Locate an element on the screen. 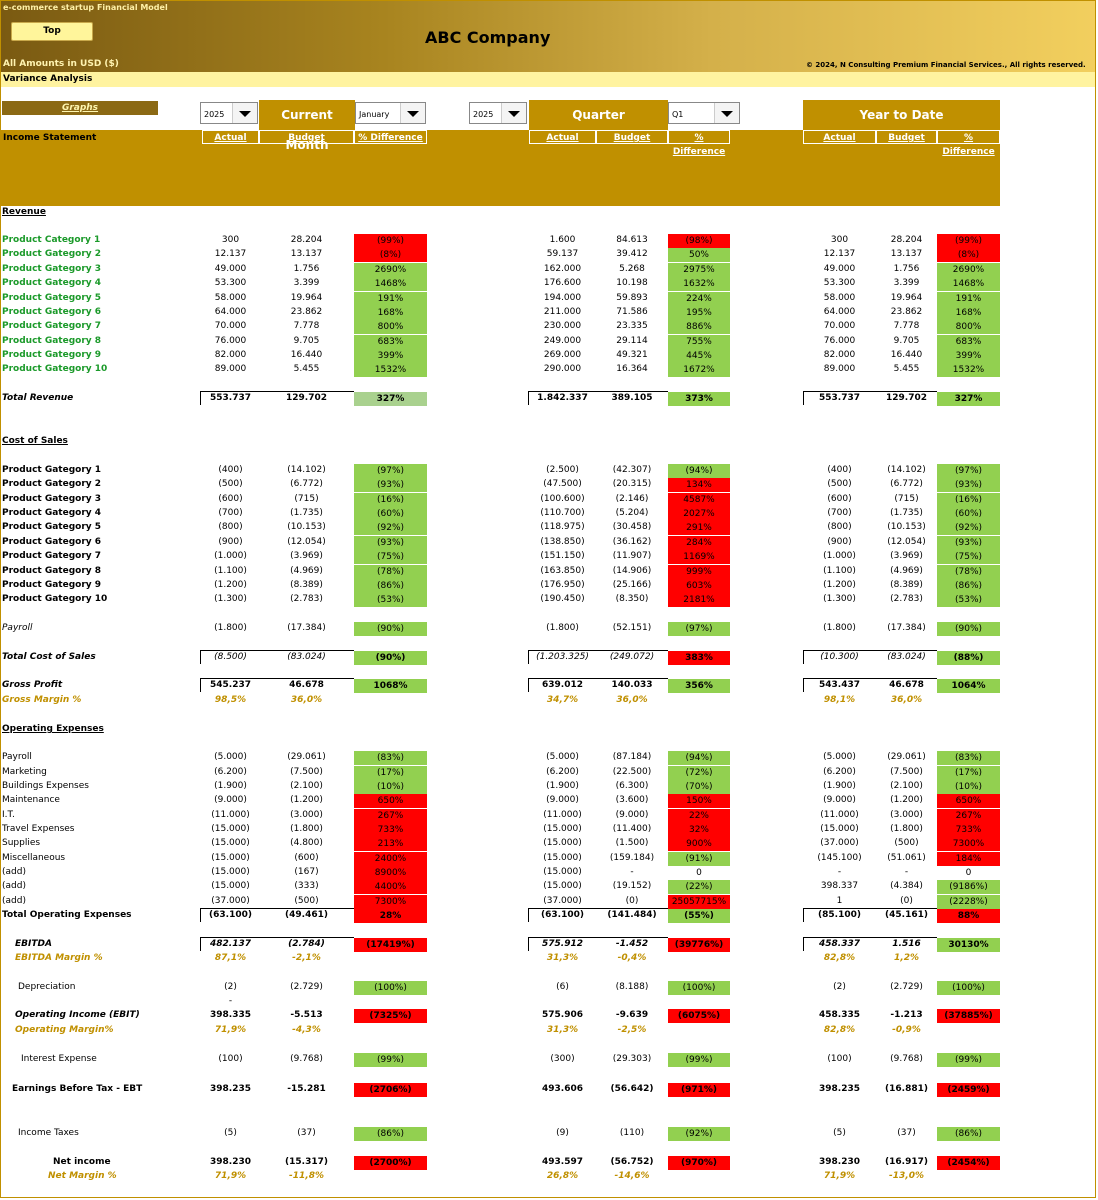 The image size is (1098, 1200). actual-cell: 12.137 is located at coordinates (839, 254).